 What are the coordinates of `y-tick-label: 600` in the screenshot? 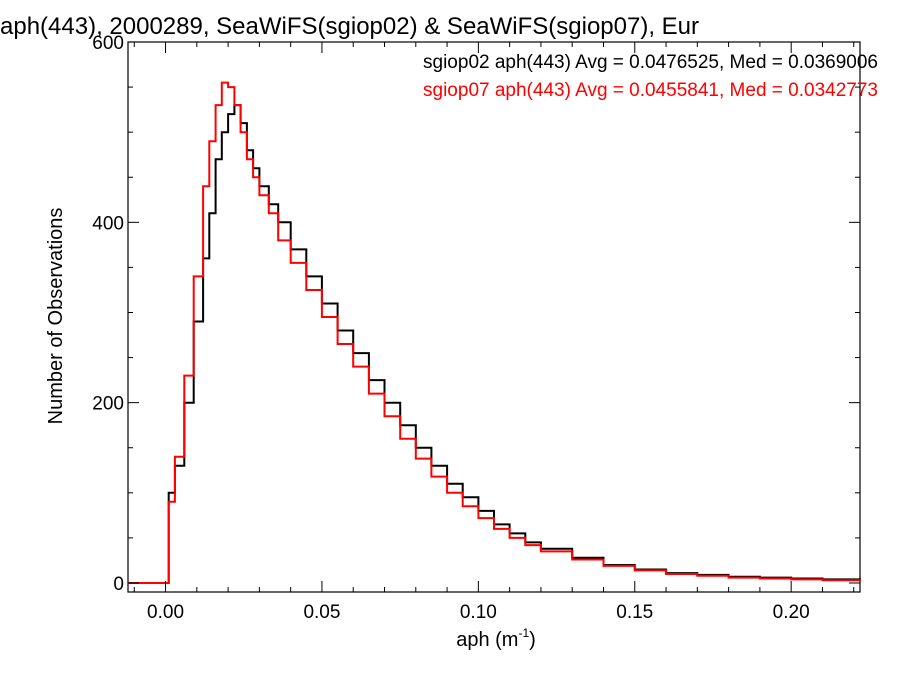 It's located at (108, 43).